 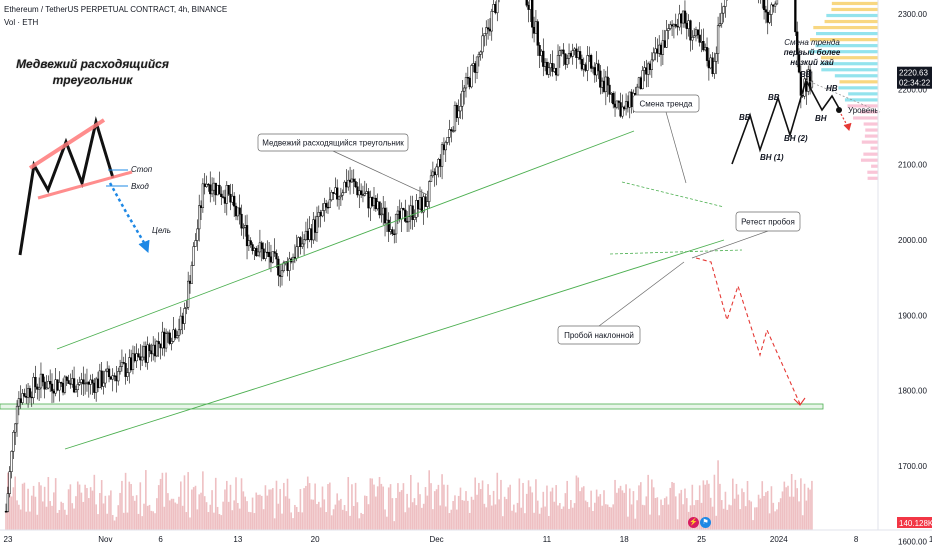 I want to click on mini-label: ВН (1), so click(x=772, y=157).